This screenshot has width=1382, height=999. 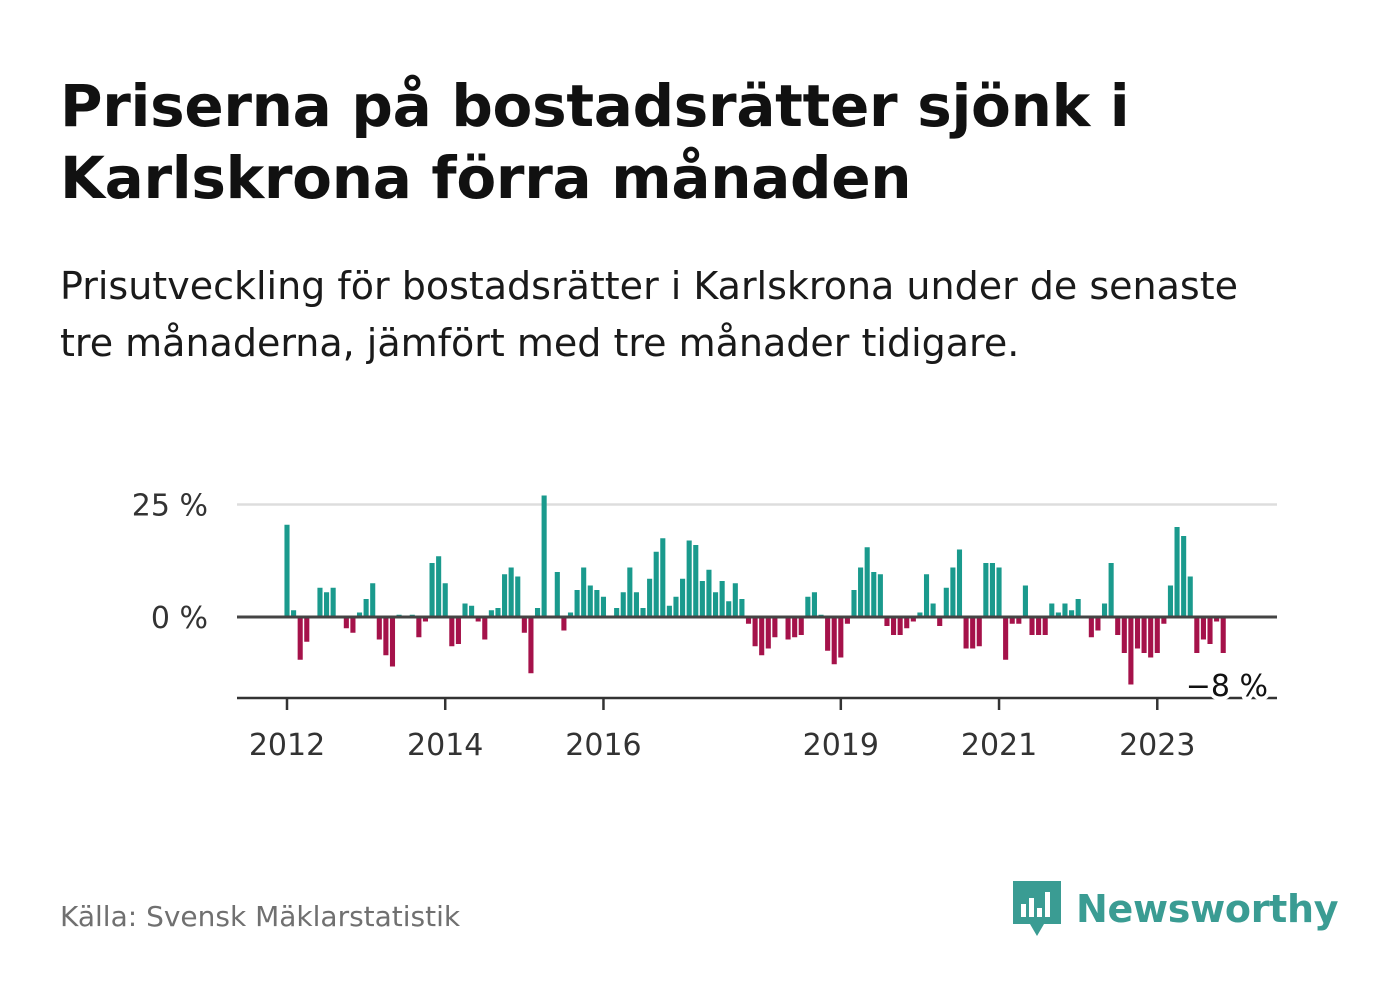 I want to click on x-tick-label: 2016, so click(x=603, y=745).